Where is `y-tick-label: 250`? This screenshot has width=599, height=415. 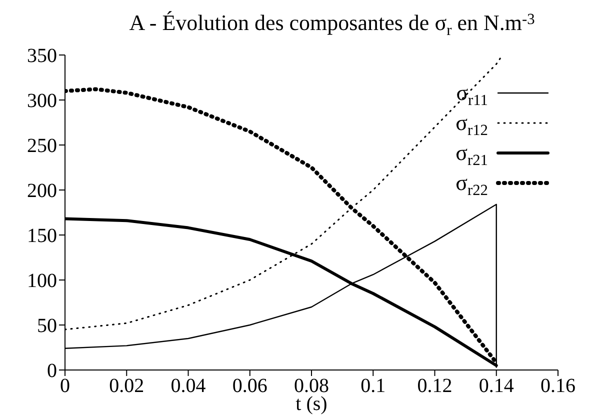
y-tick-label: 250 is located at coordinates (42, 146).